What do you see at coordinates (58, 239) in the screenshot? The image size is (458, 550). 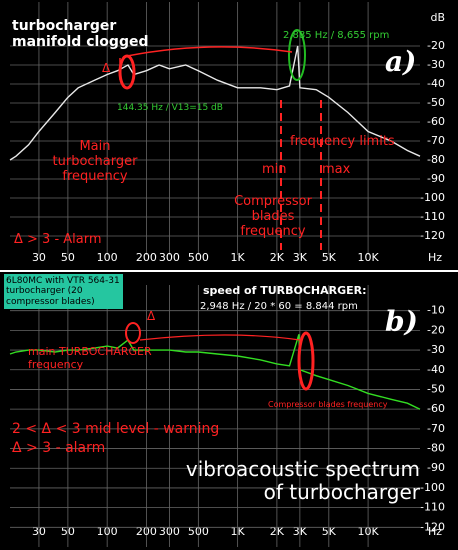 I see `annotation: Δ > 3 - Alarm` at bounding box center [58, 239].